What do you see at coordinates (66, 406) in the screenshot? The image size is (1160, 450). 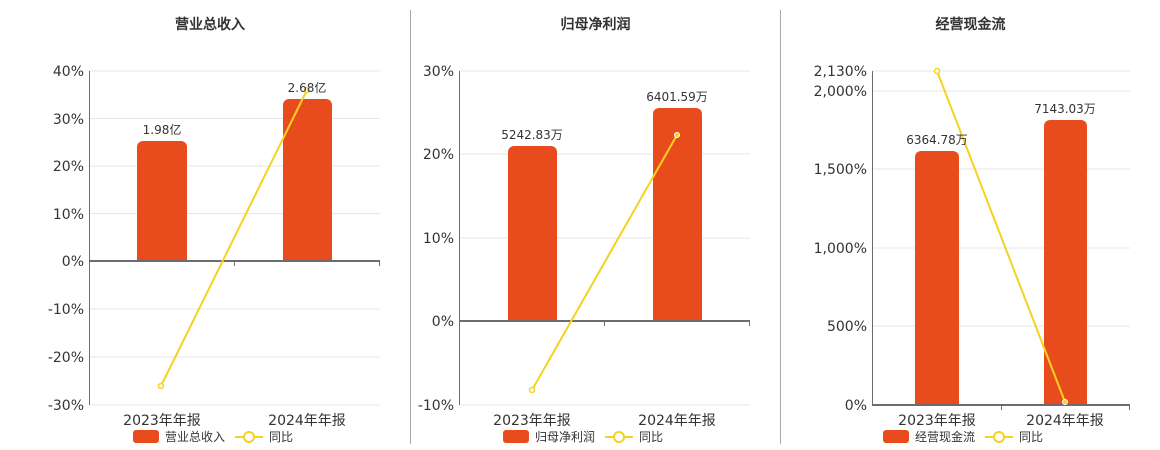 I see `svg-text: -30%` at bounding box center [66, 406].